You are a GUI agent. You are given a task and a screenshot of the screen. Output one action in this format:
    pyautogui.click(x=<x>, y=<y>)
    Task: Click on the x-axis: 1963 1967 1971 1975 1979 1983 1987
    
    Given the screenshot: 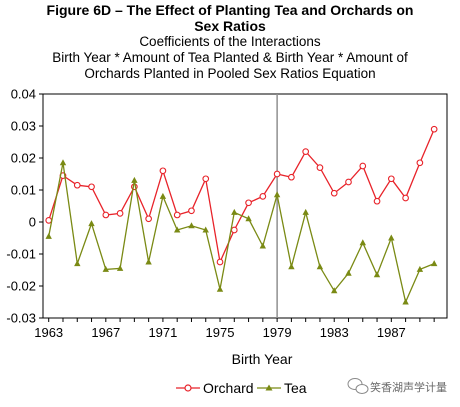 What is the action you would take?
    pyautogui.click(x=234, y=329)
    